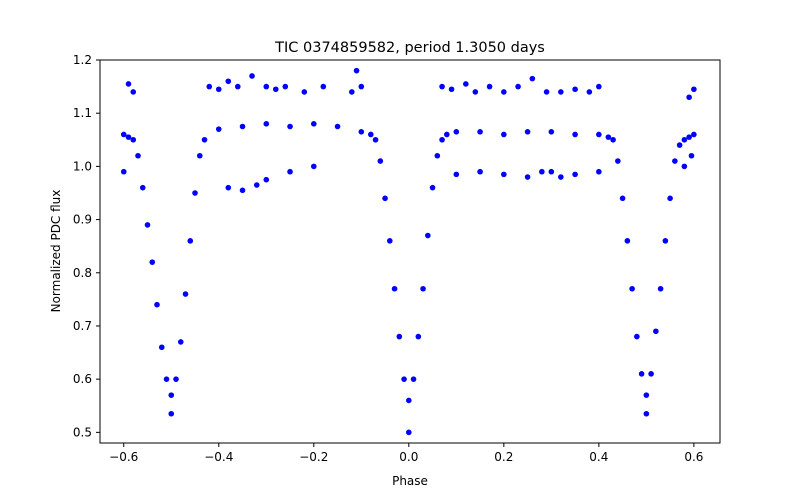 The width and height of the screenshot is (800, 504). I want to click on x-tick-label: 0.0, so click(408, 457).